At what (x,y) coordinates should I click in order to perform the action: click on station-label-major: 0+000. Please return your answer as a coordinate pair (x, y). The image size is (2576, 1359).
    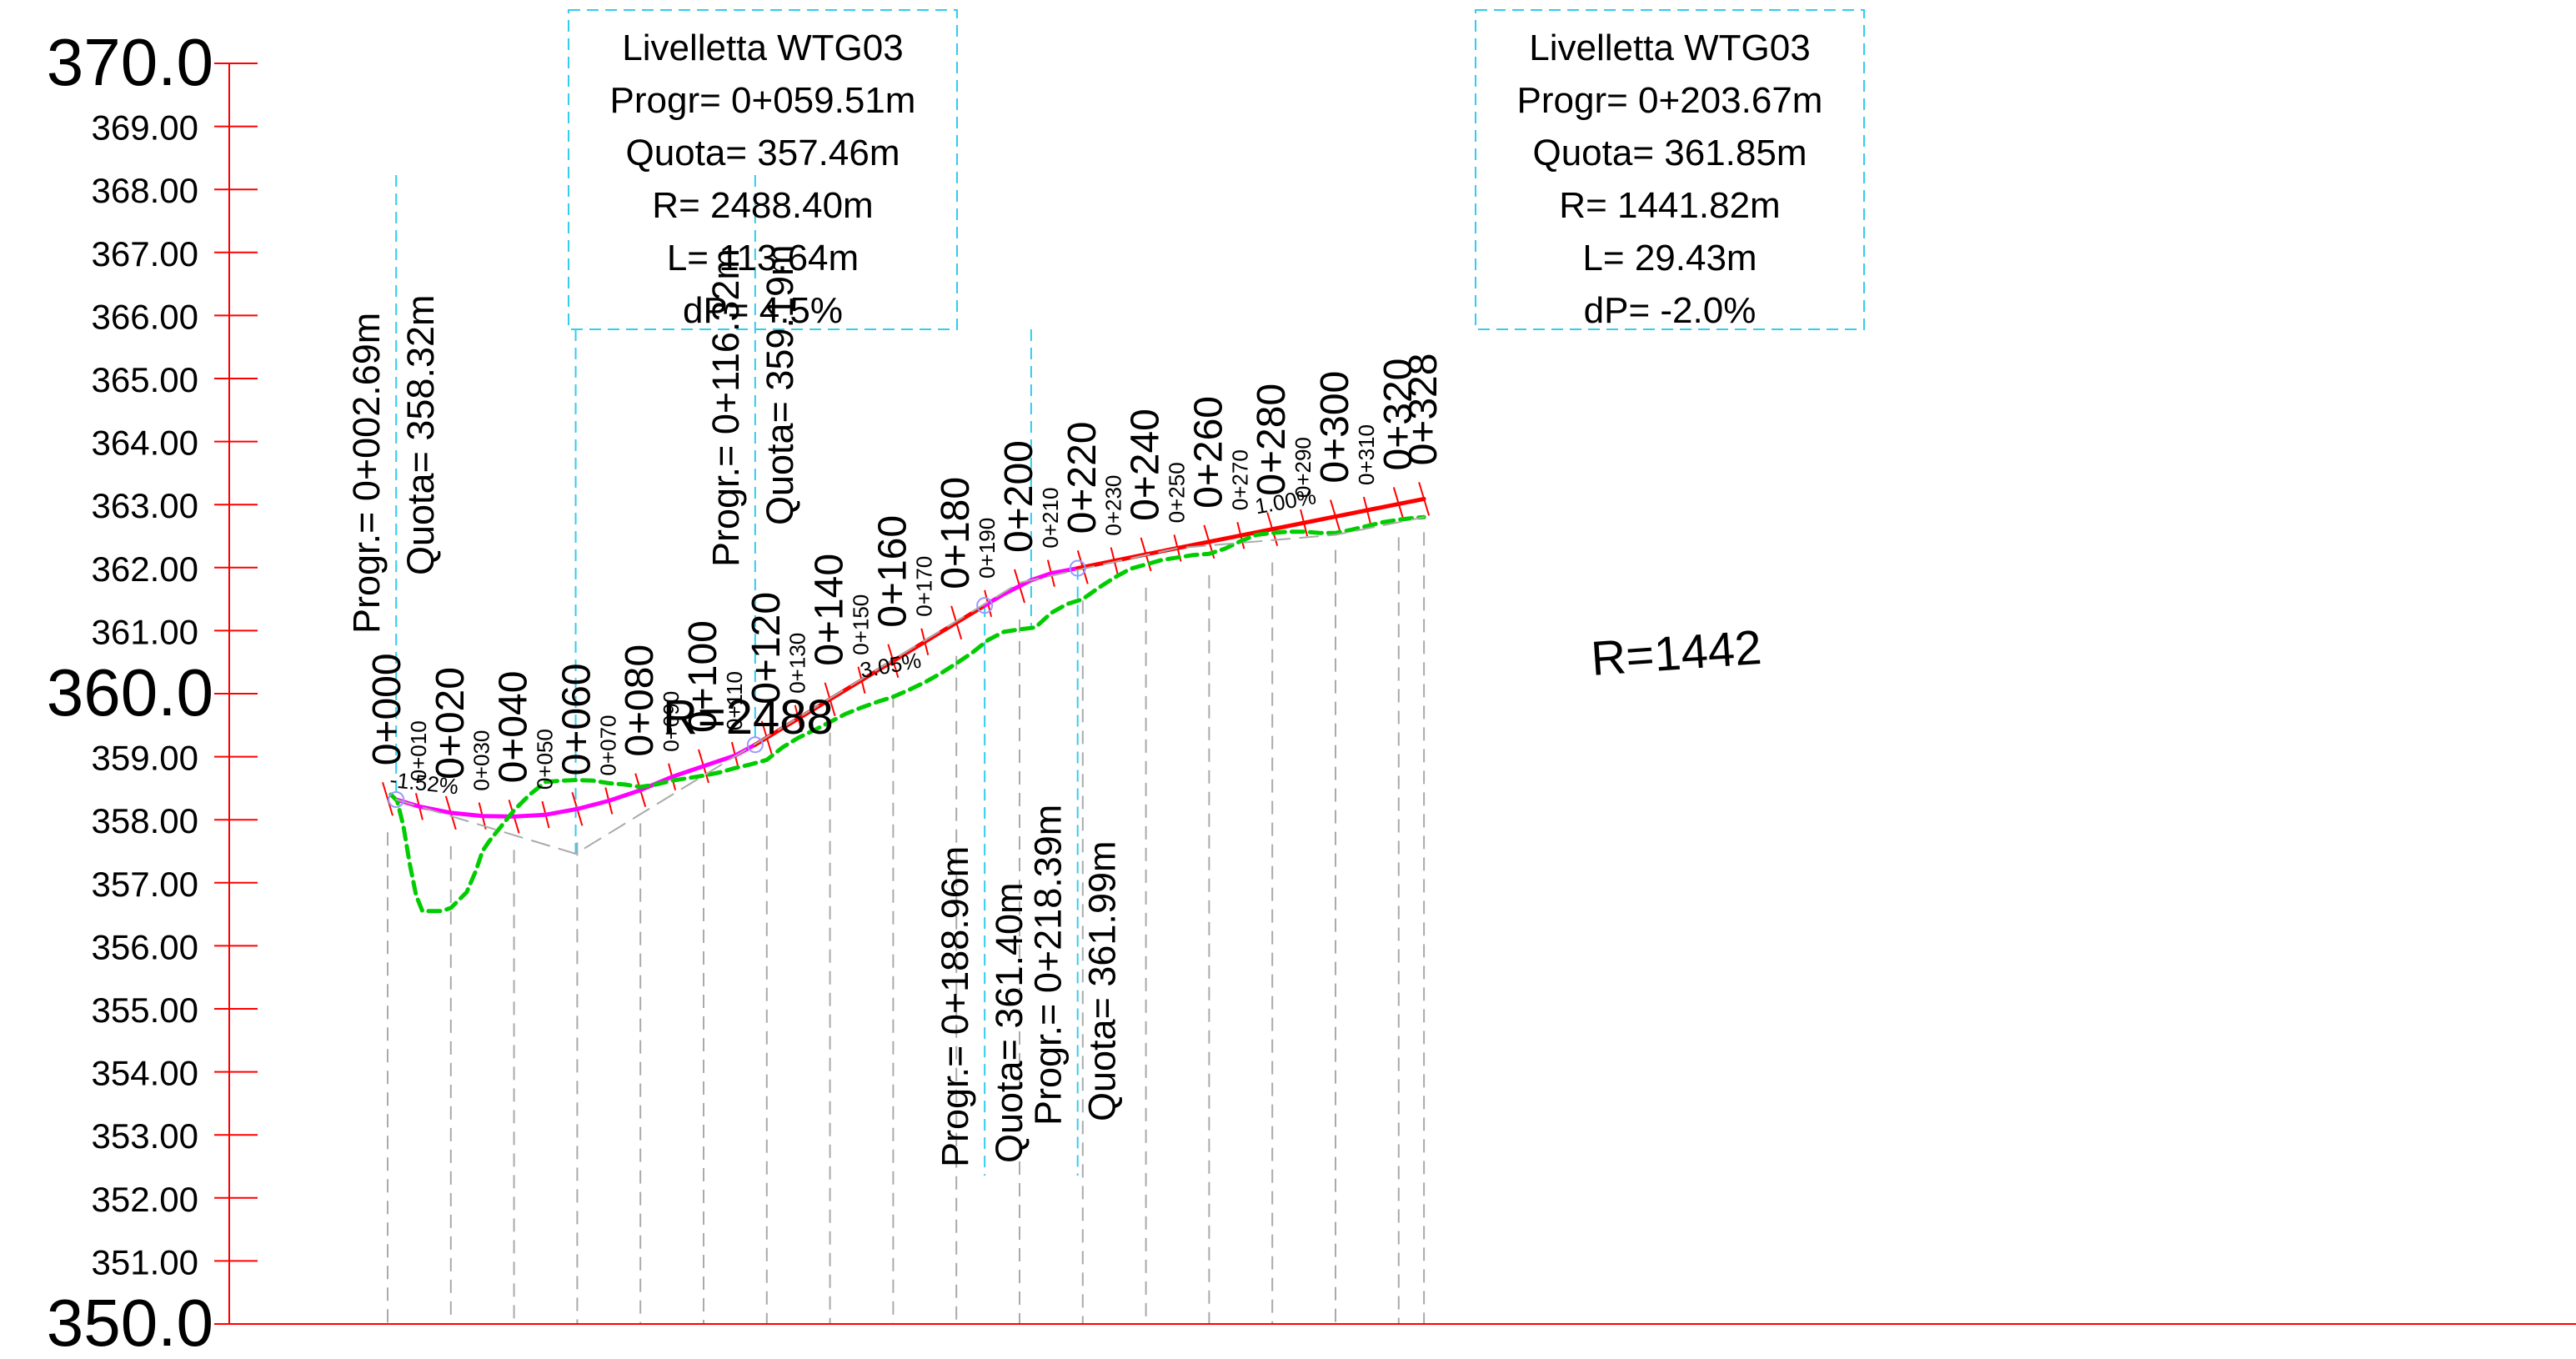
    Looking at the image, I should click on (387, 709).